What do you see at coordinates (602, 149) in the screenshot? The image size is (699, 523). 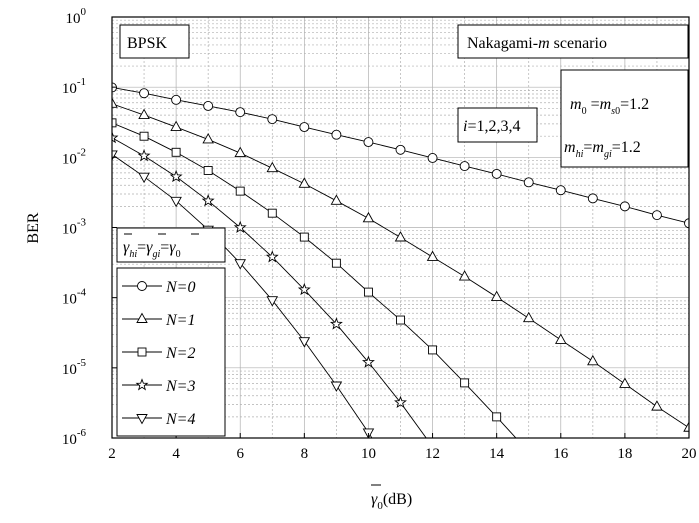 I see `m-params-line2: mhi=mgi=1.2` at bounding box center [602, 149].